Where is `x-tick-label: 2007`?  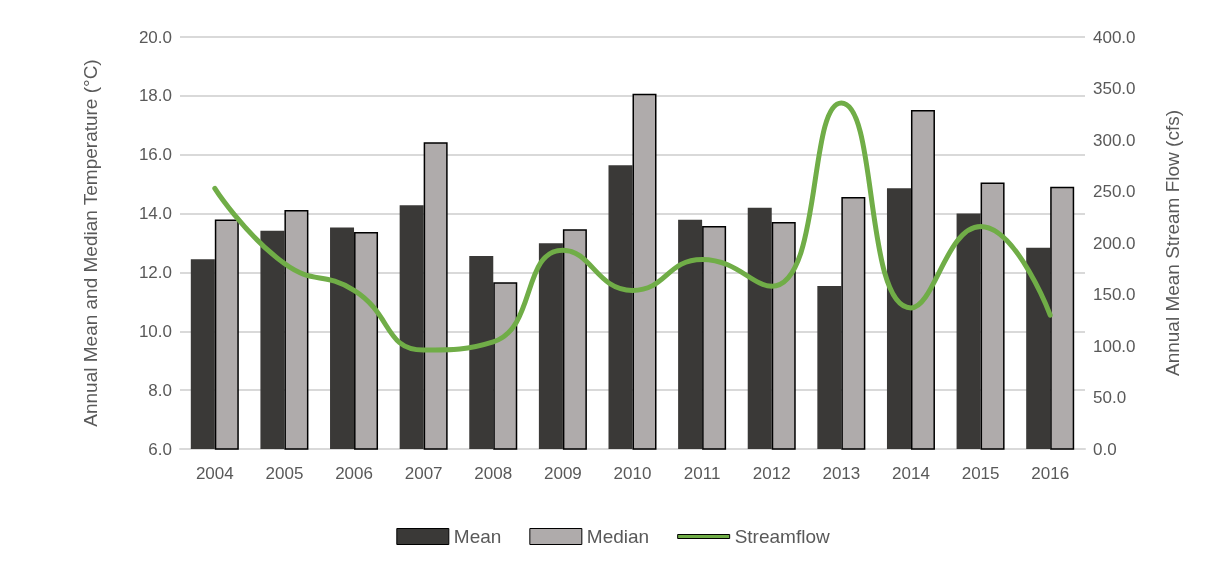
x-tick-label: 2007 is located at coordinates (423, 473).